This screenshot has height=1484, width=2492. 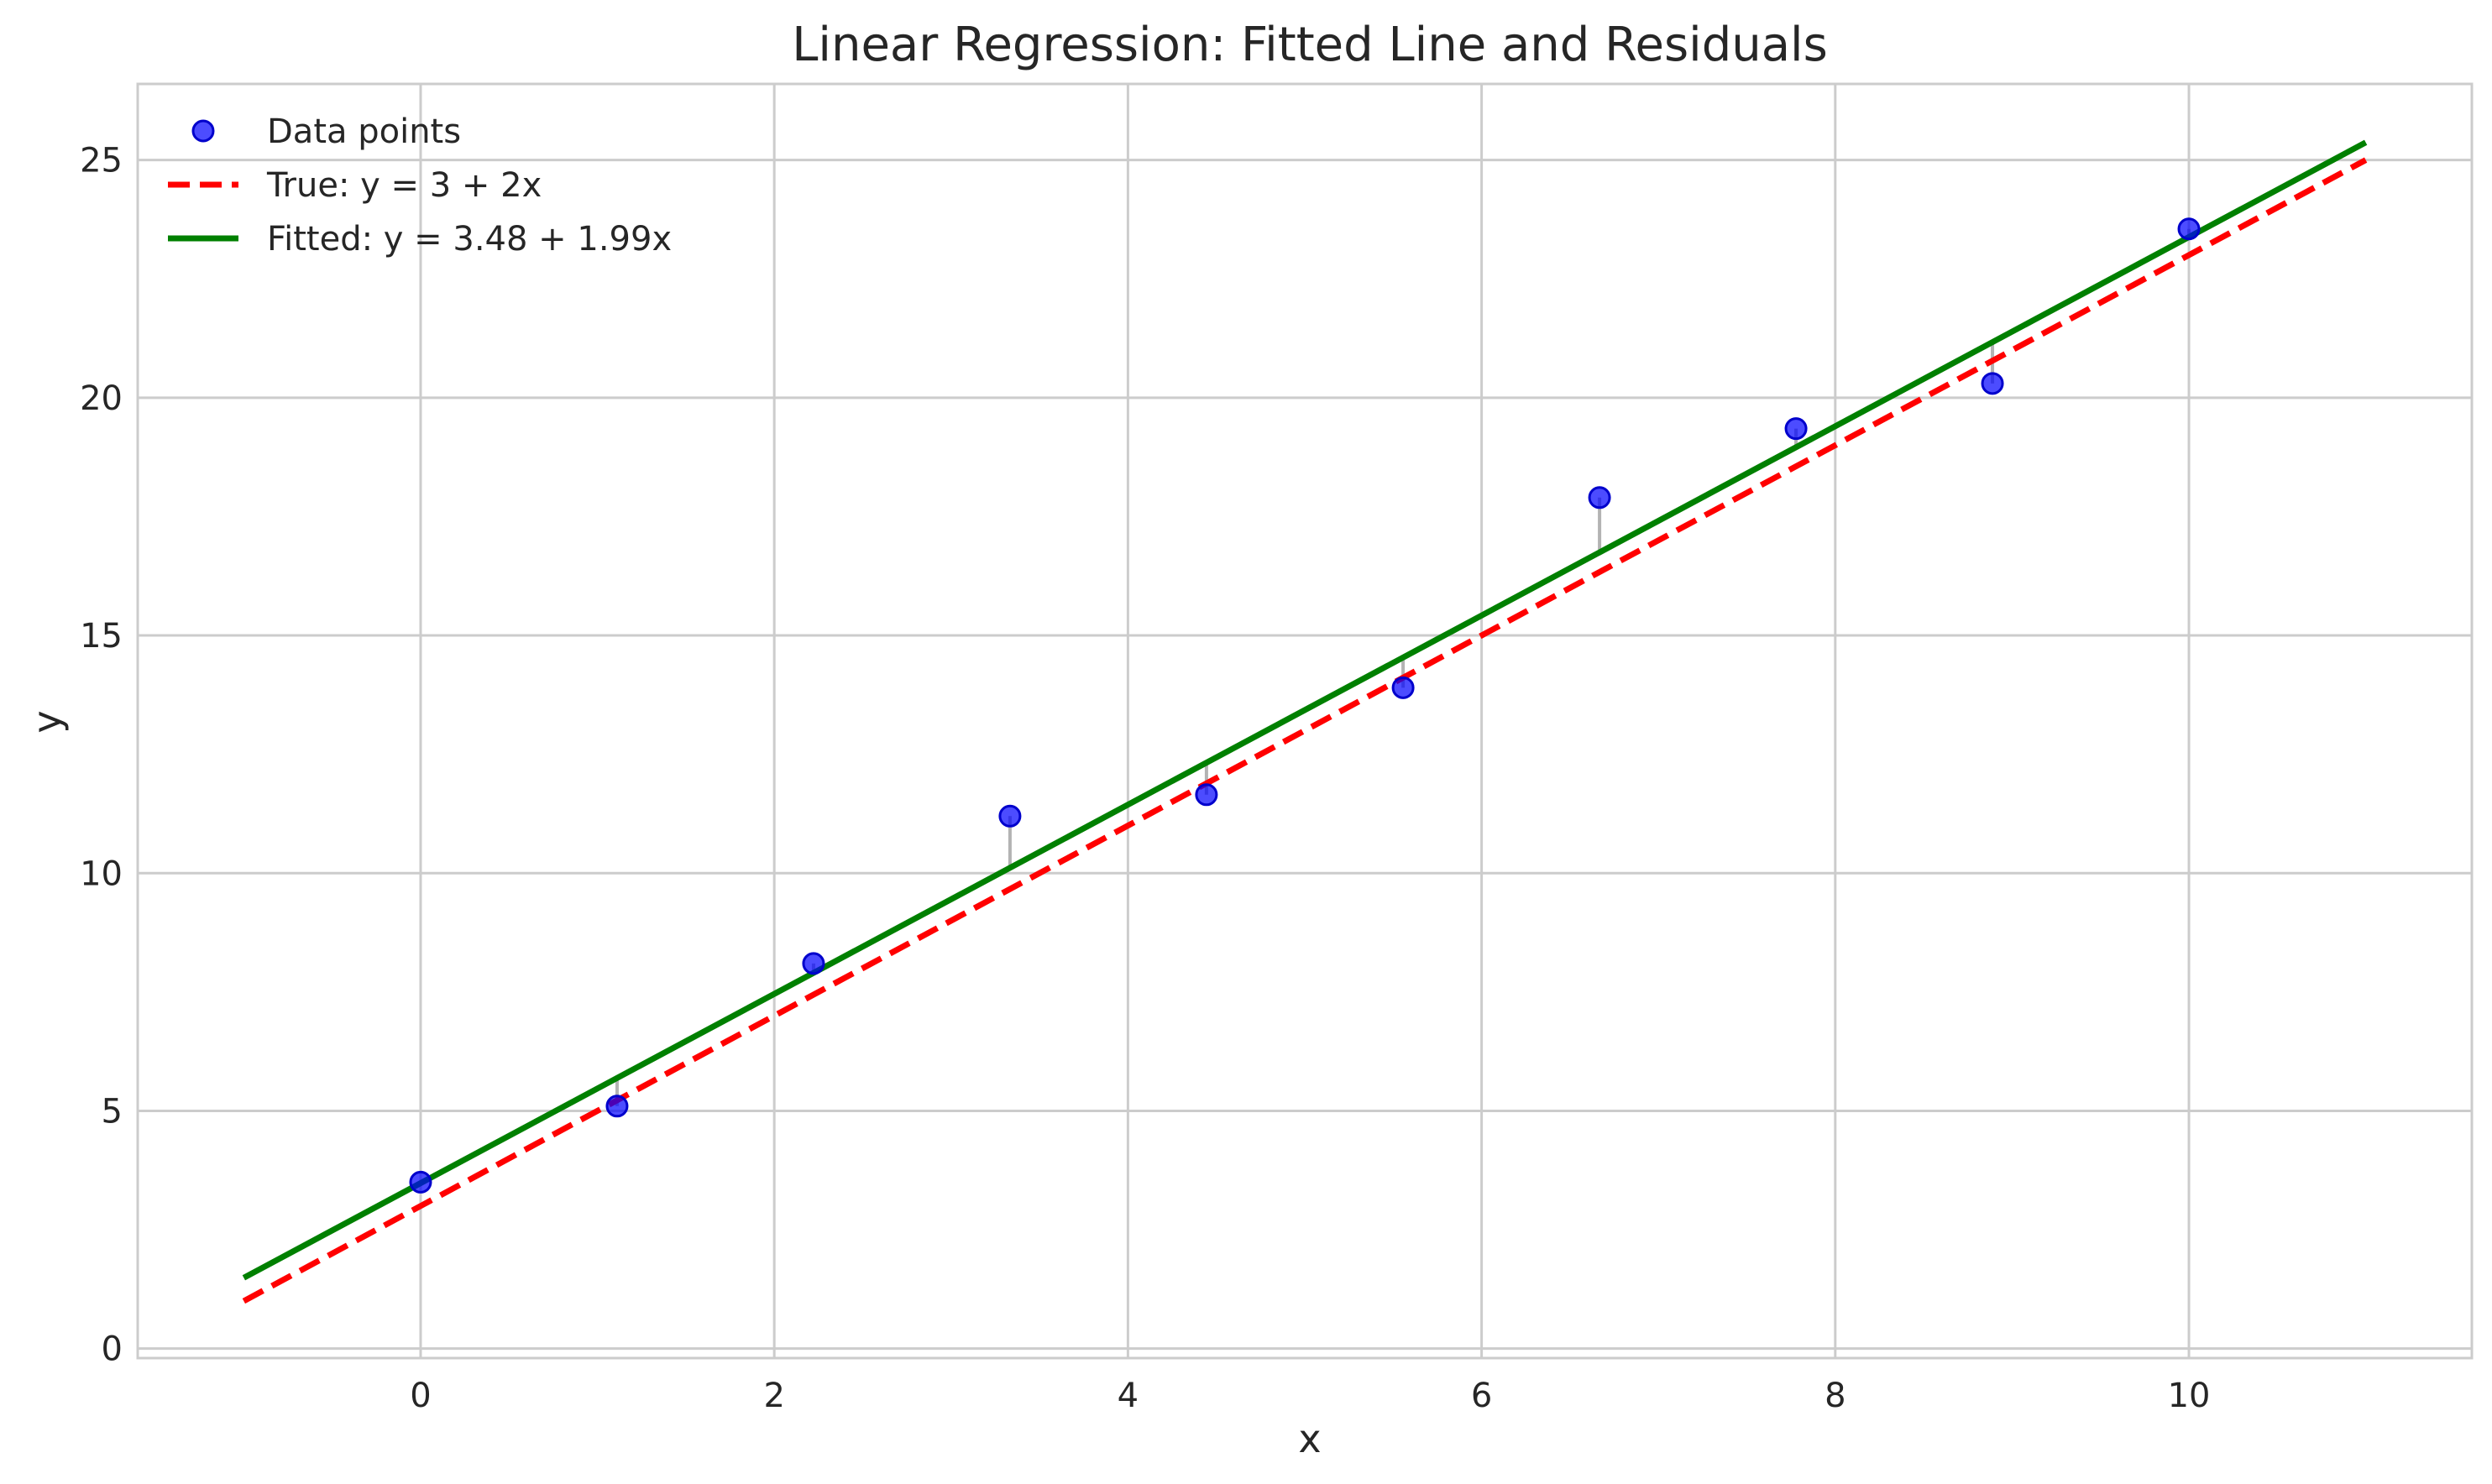 I want to click on y-tick-label-5: 25, so click(x=102, y=161).